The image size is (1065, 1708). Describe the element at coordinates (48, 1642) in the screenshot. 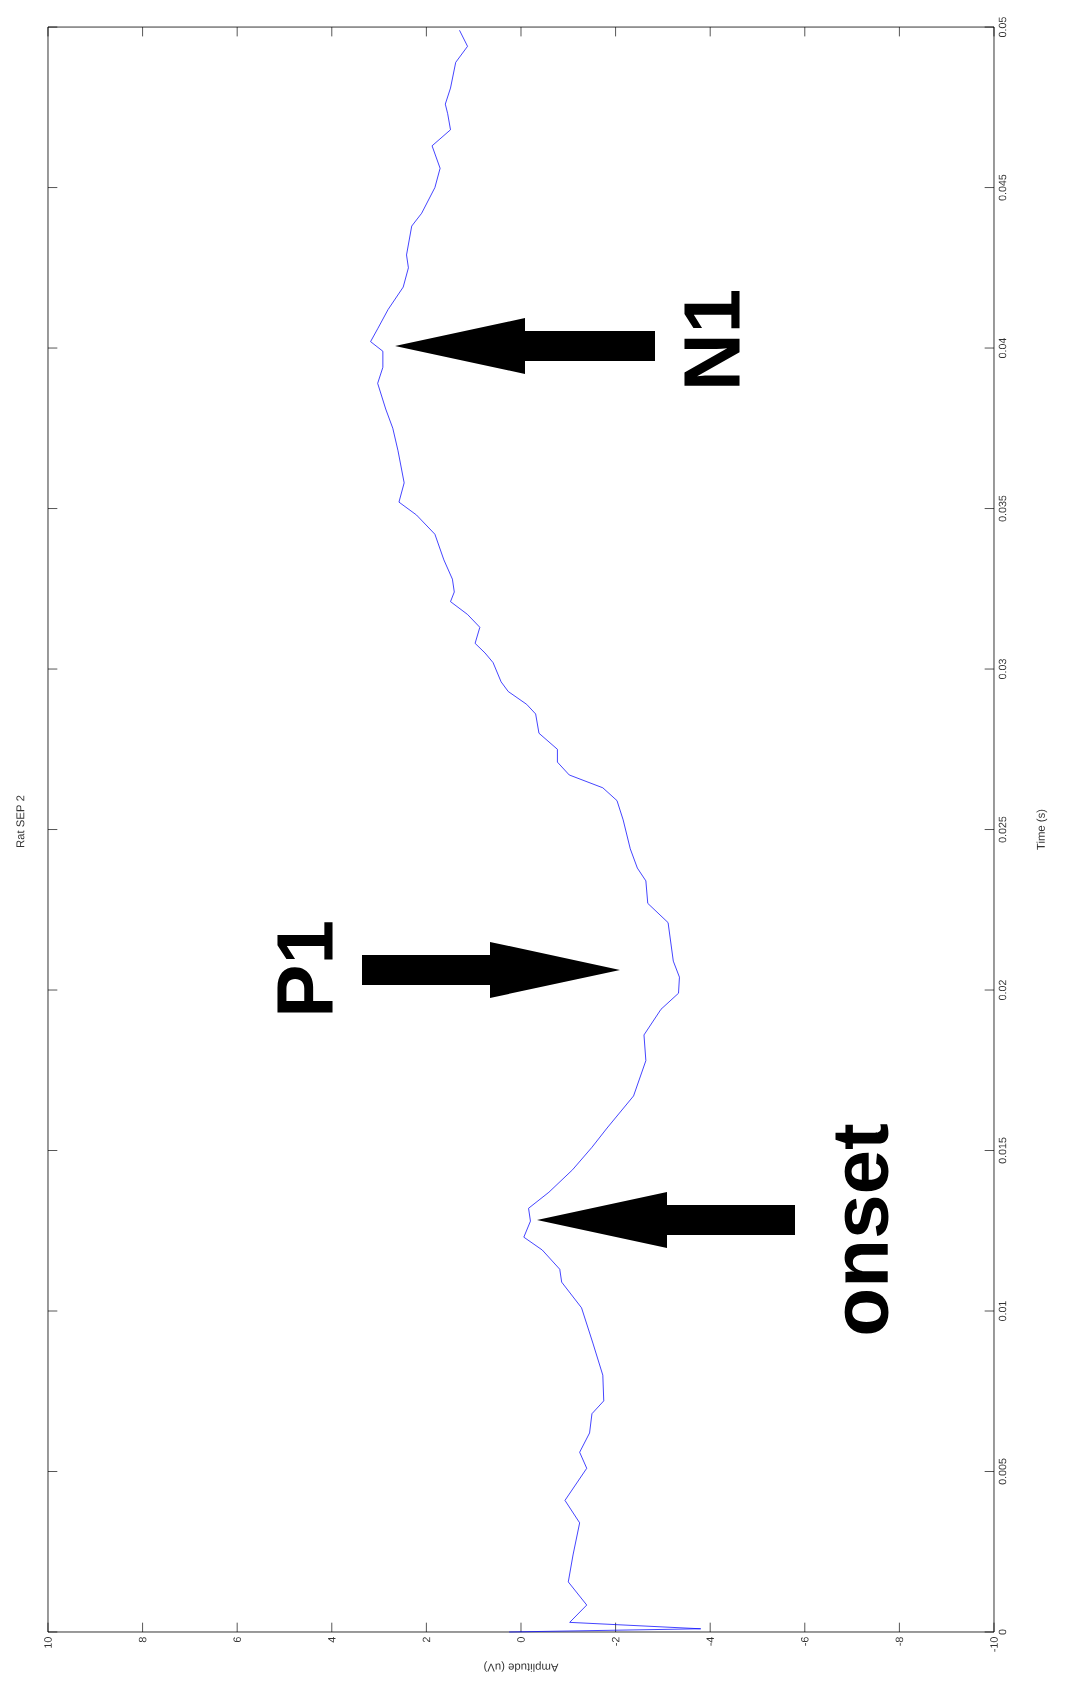

I see `x-tick-label: 10` at that location.